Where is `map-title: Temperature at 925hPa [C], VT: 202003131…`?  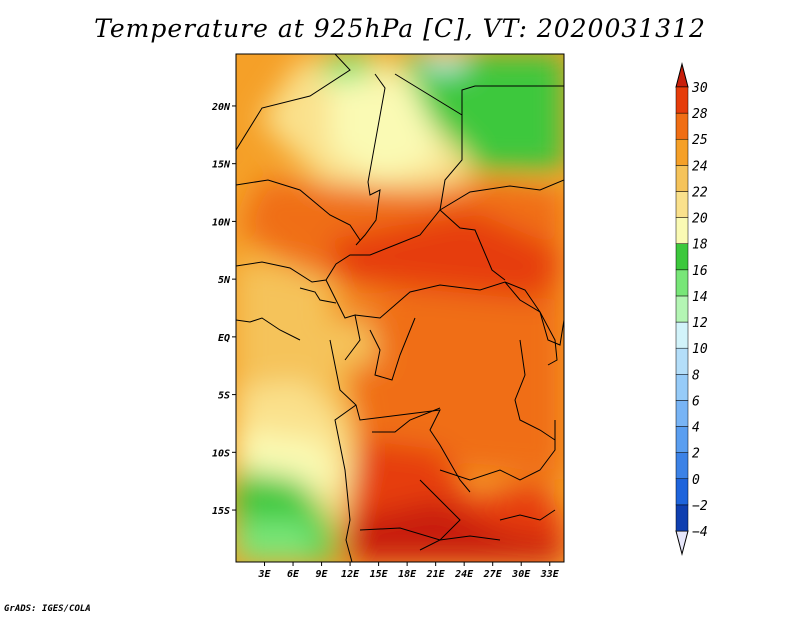 map-title: Temperature at 925hPa [C], VT: 202003131… is located at coordinates (400, 28).